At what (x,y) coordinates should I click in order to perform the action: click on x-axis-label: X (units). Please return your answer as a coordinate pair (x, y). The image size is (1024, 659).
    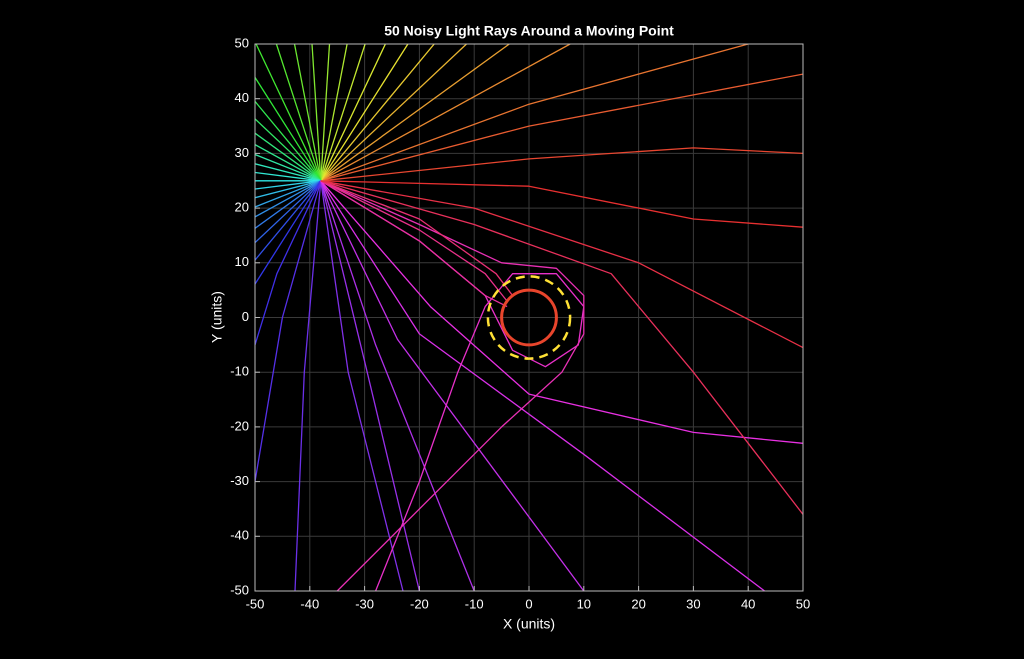
    Looking at the image, I should click on (529, 624).